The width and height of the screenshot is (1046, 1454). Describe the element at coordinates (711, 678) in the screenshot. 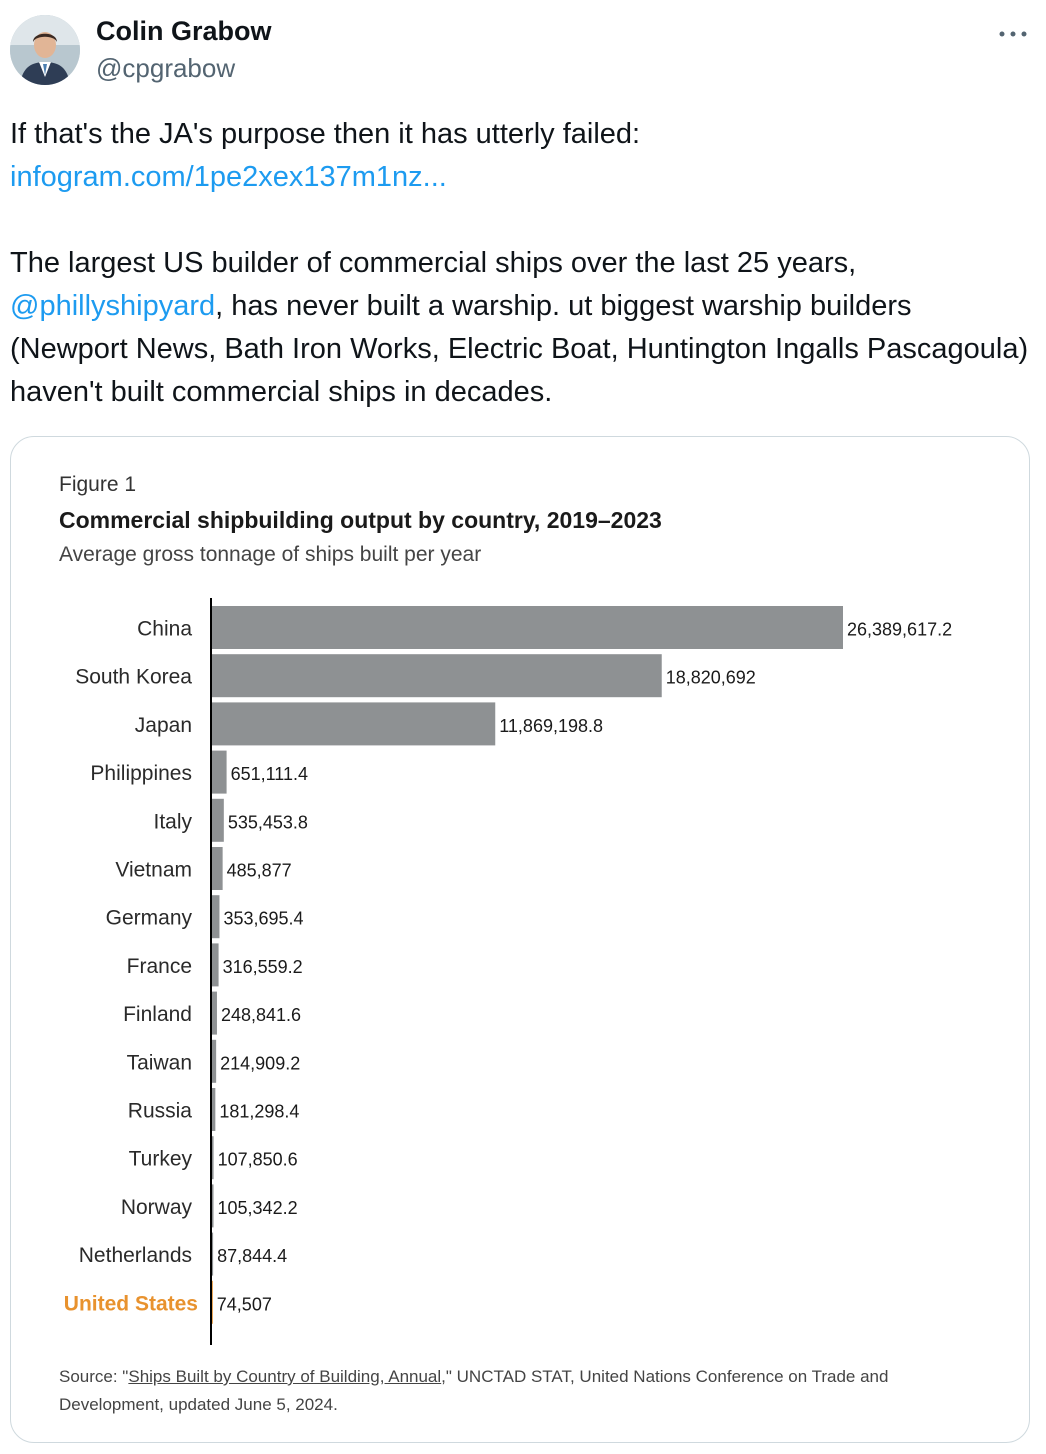

I see `value-label: 18,820,692` at that location.